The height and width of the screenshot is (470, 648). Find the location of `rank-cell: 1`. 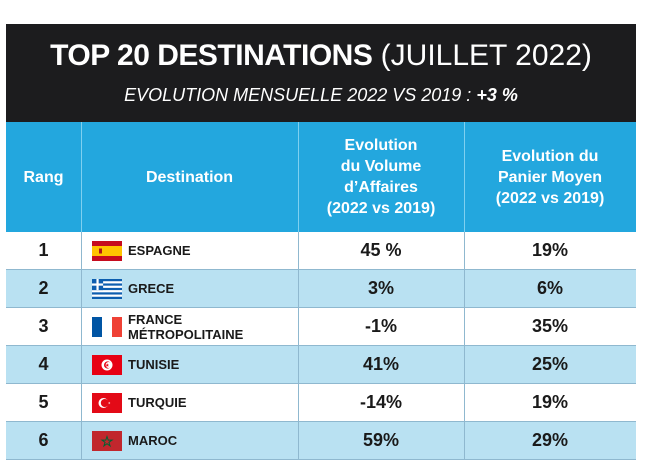

rank-cell: 1 is located at coordinates (43, 250).